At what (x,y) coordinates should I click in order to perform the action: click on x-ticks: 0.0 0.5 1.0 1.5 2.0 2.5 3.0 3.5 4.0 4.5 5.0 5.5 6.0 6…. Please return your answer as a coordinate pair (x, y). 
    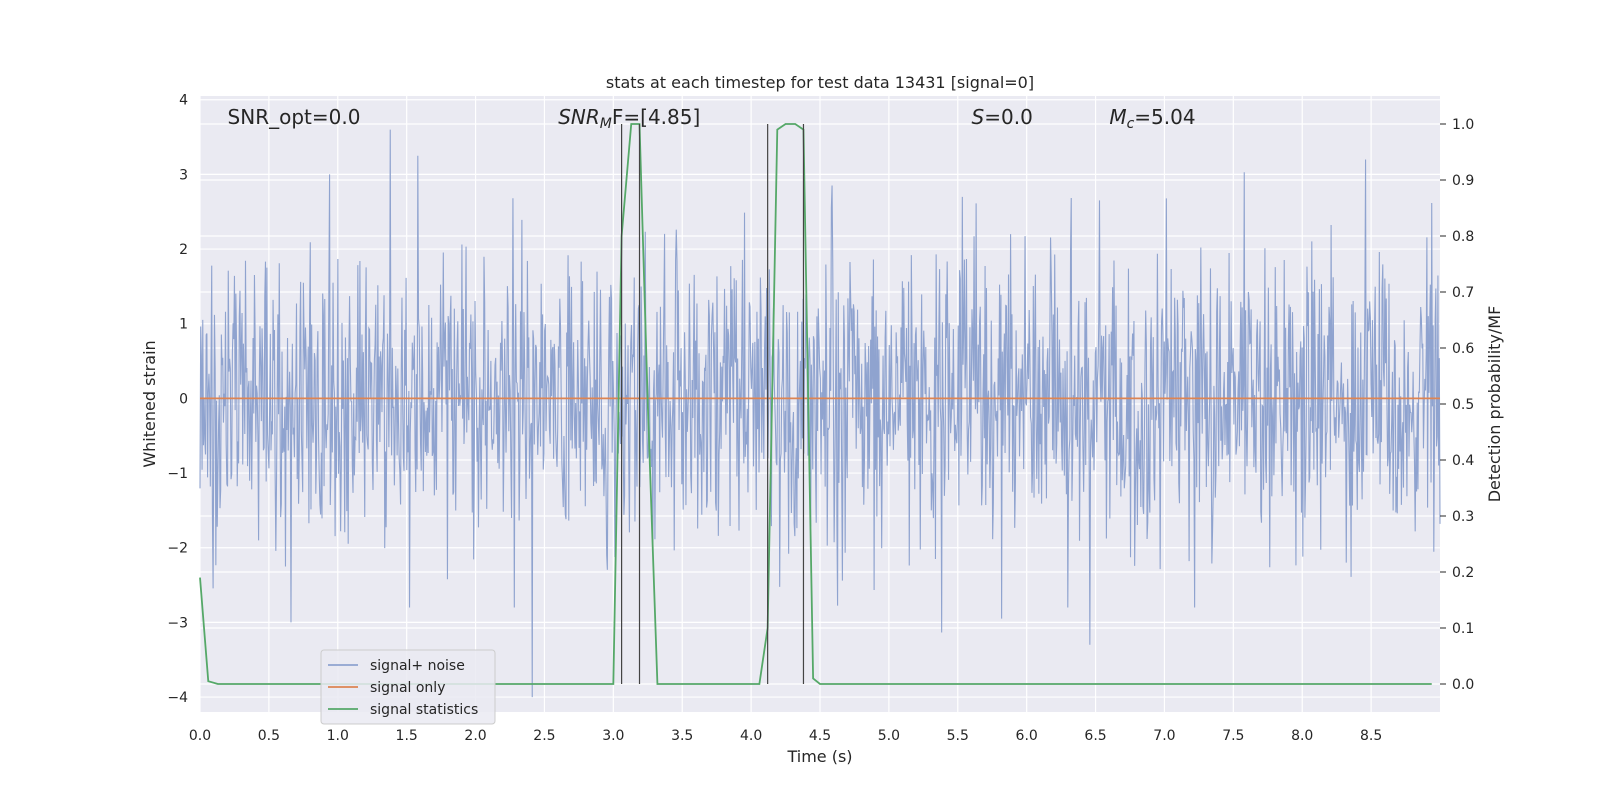
    Looking at the image, I should click on (785, 736).